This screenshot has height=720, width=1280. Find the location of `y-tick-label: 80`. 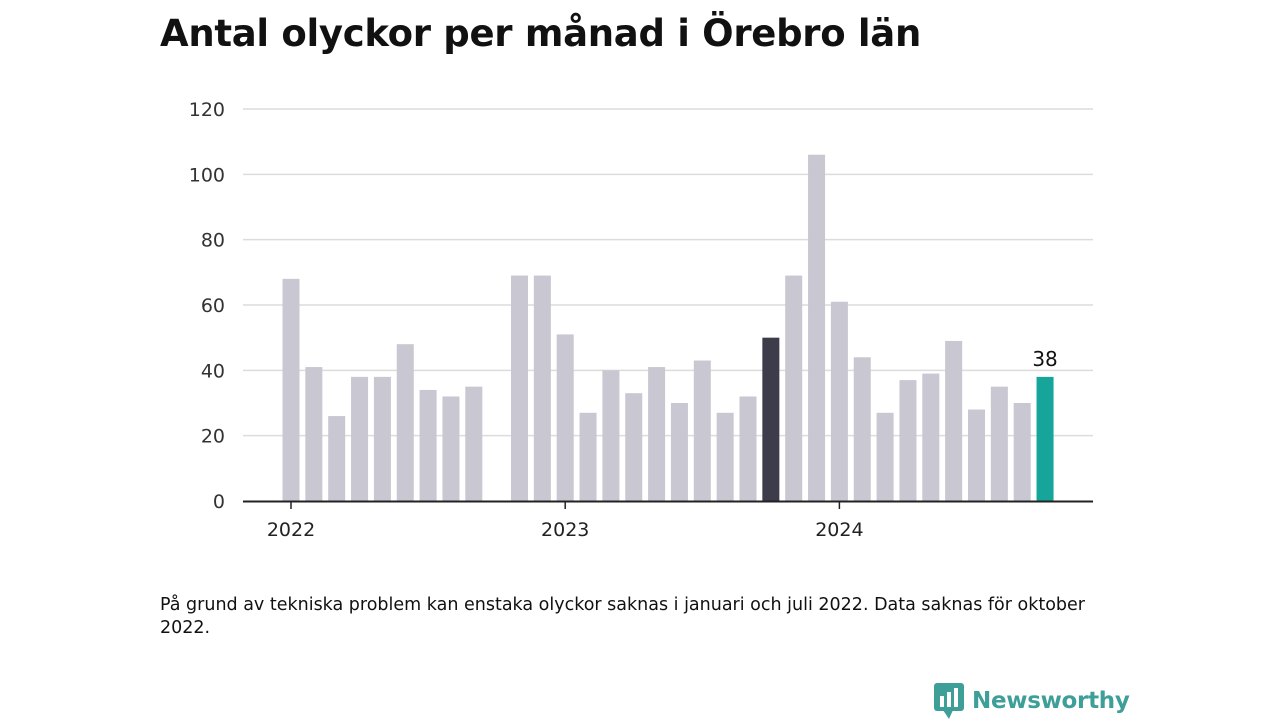

y-tick-label: 80 is located at coordinates (213, 241).